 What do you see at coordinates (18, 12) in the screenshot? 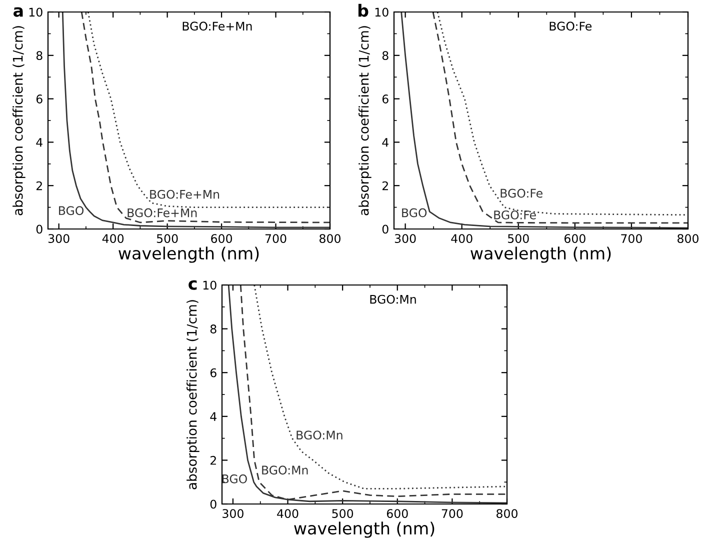
I see `chart-title: a` at bounding box center [18, 12].